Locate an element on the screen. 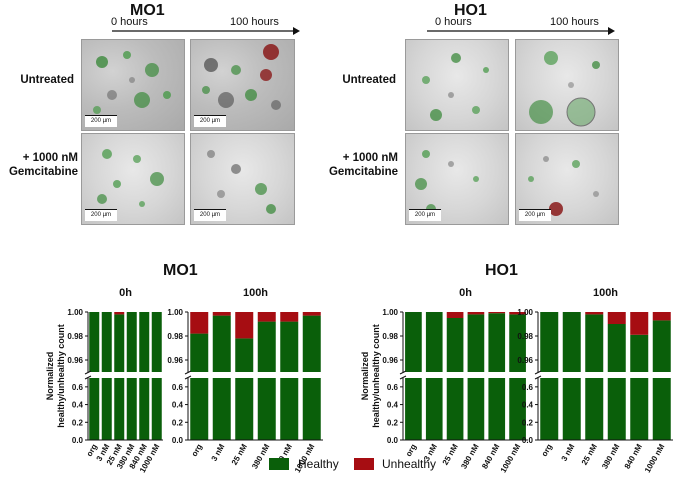  micrograph-ho1-untreated-0h is located at coordinates (457, 85).